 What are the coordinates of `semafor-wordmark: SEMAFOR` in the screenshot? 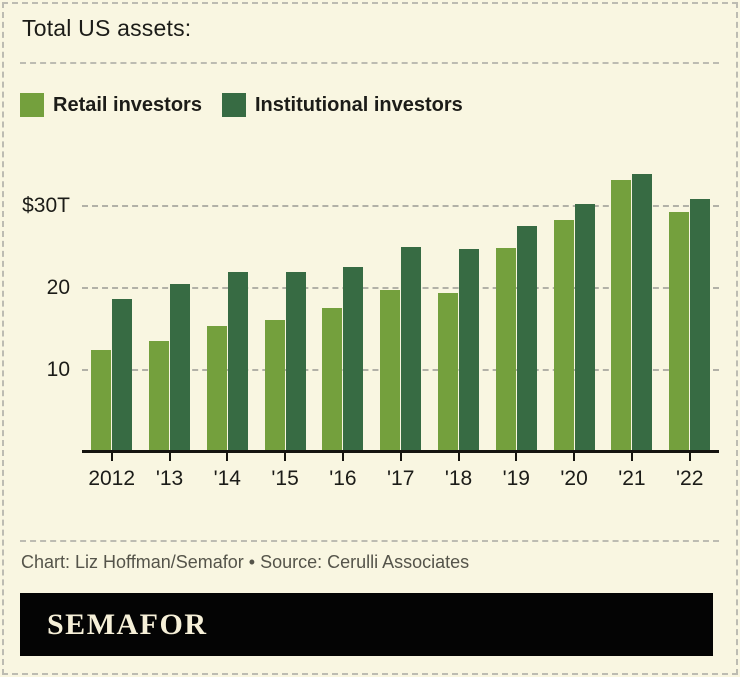 It's located at (127, 624).